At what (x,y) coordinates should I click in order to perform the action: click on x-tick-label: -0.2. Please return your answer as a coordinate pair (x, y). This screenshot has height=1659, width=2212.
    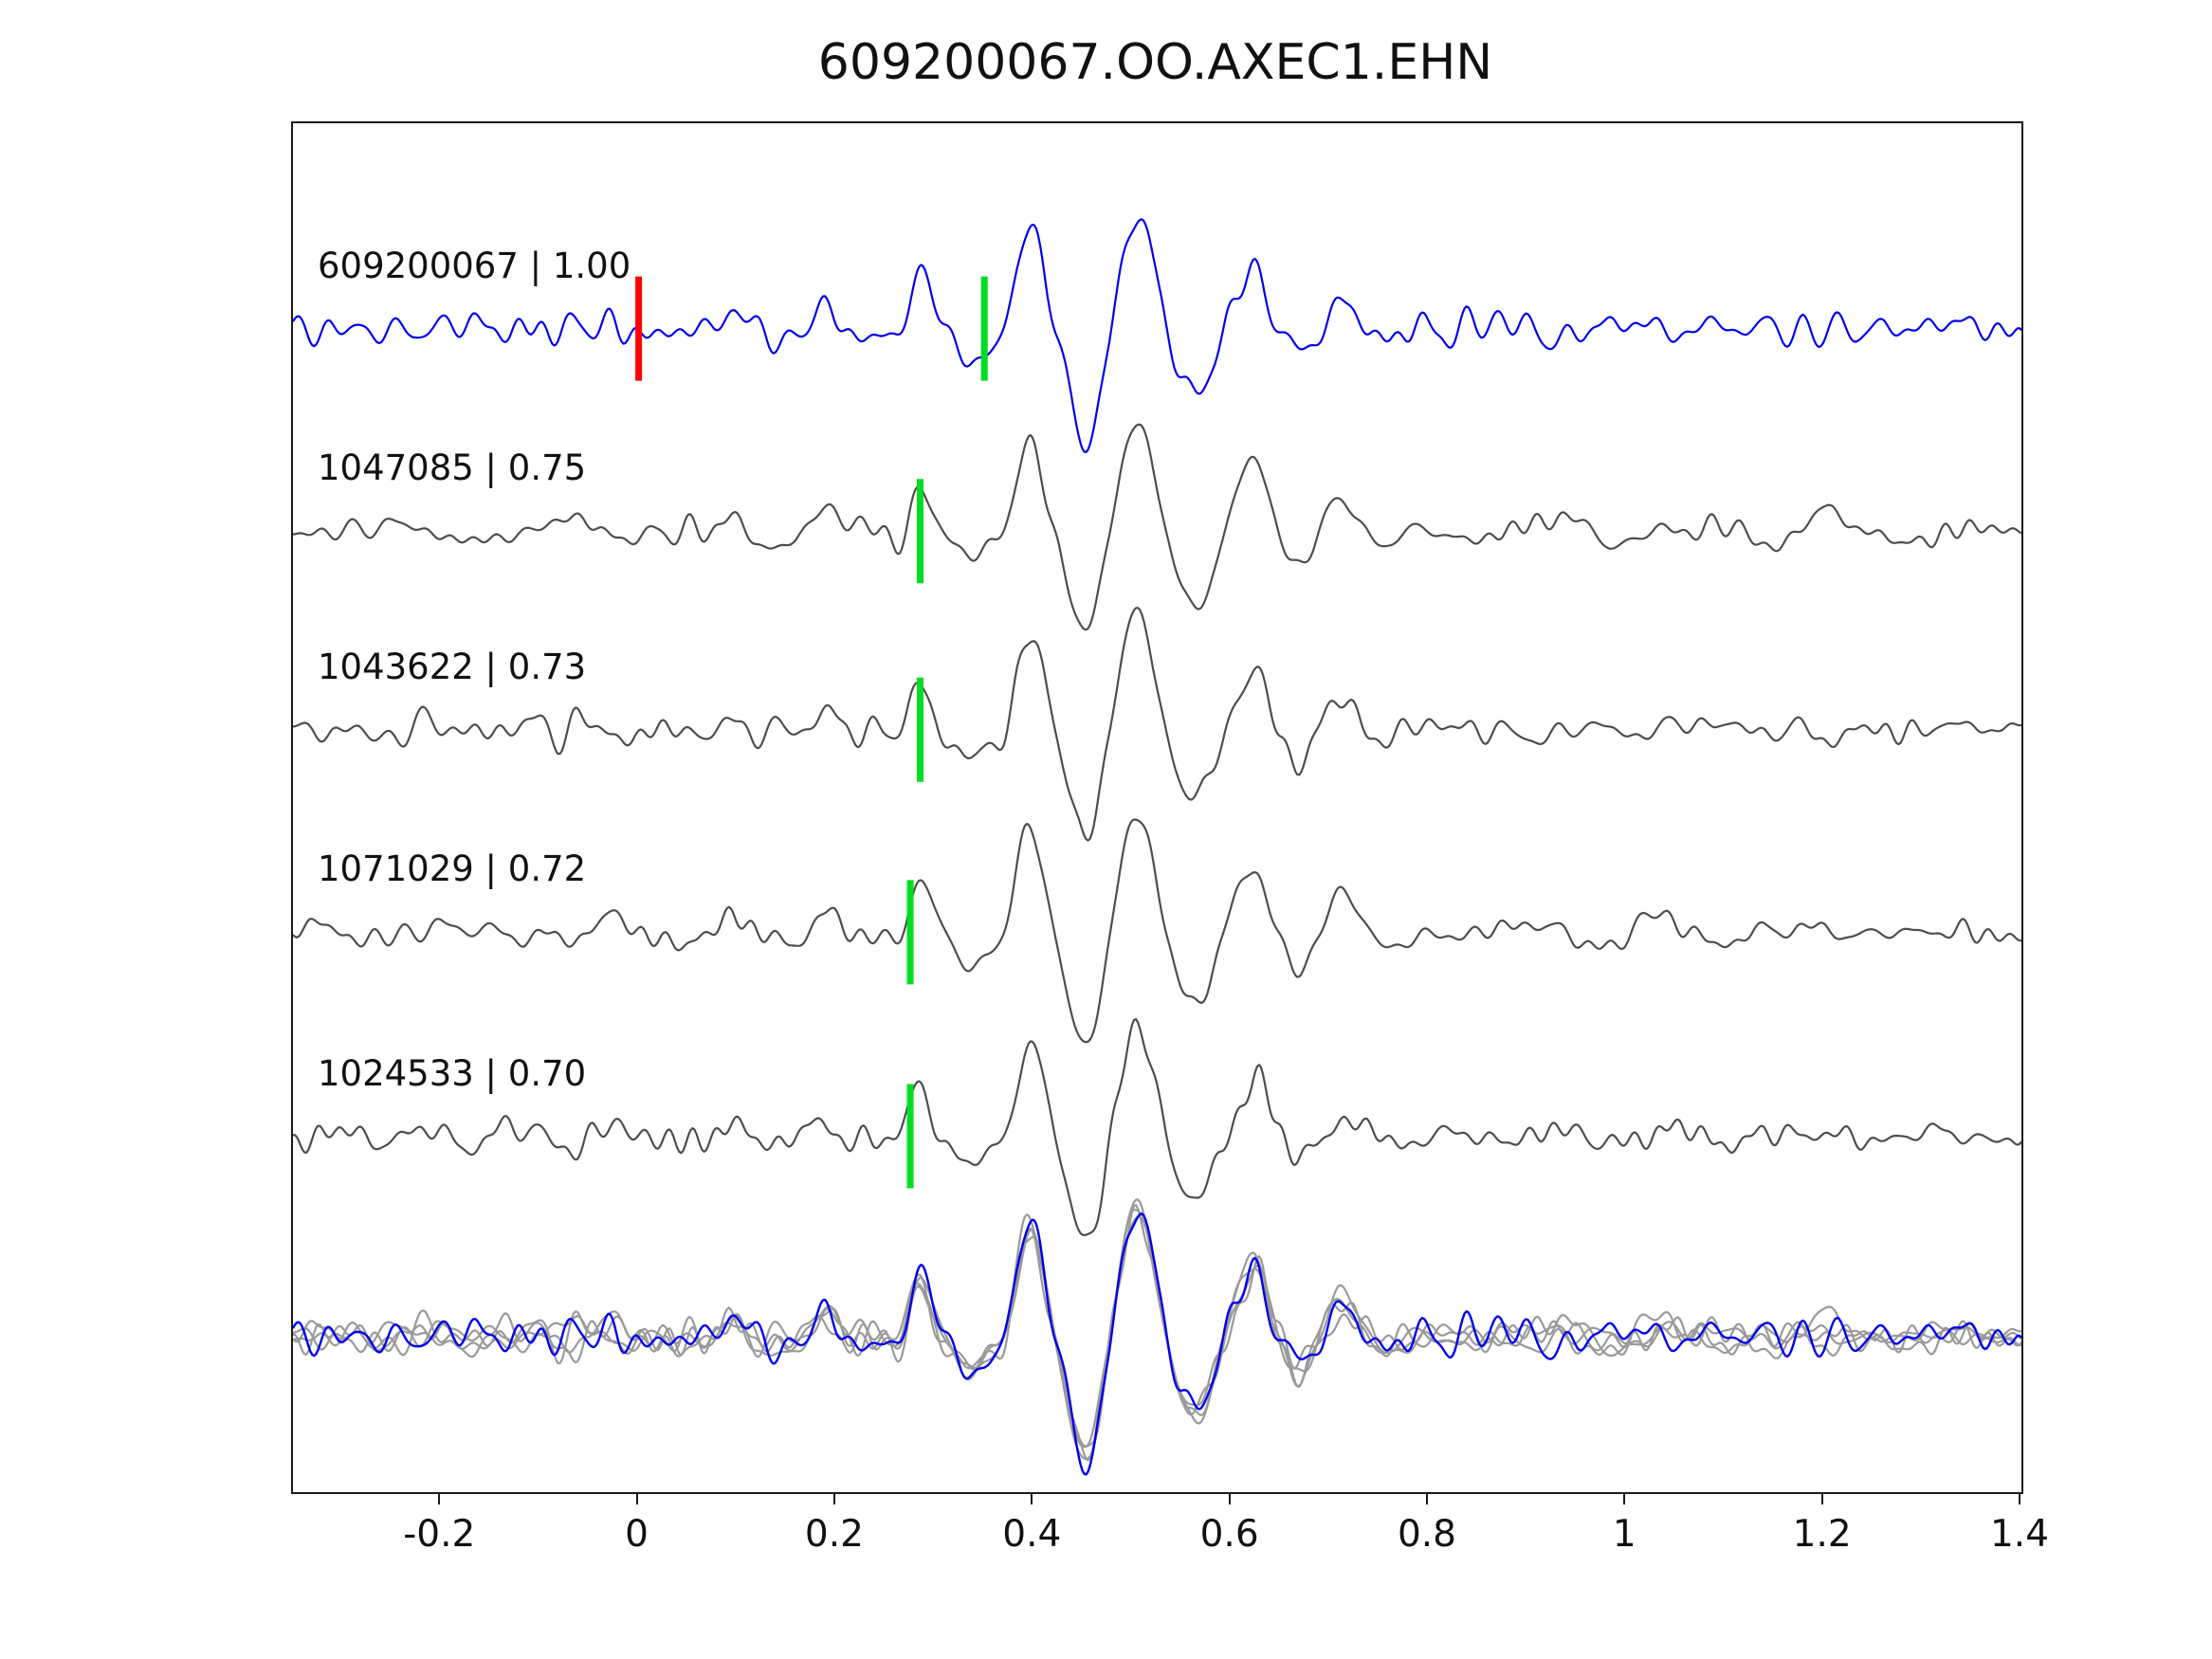
    Looking at the image, I should click on (439, 1534).